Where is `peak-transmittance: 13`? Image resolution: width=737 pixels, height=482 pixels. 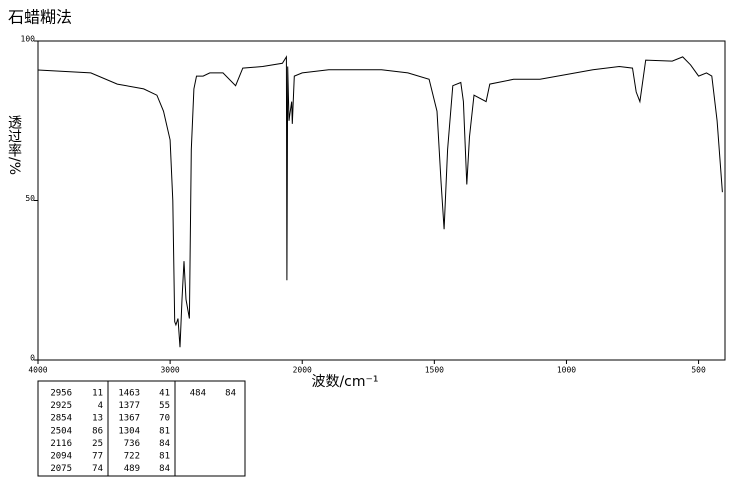
peak-transmittance: 13 is located at coordinates (97, 419).